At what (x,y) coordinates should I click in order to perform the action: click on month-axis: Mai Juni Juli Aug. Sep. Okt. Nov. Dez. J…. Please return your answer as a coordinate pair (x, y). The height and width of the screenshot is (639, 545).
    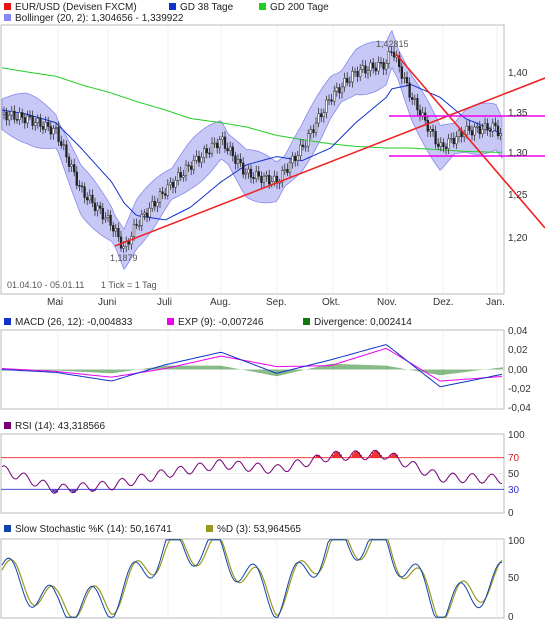
    Looking at the image, I should click on (276, 302).